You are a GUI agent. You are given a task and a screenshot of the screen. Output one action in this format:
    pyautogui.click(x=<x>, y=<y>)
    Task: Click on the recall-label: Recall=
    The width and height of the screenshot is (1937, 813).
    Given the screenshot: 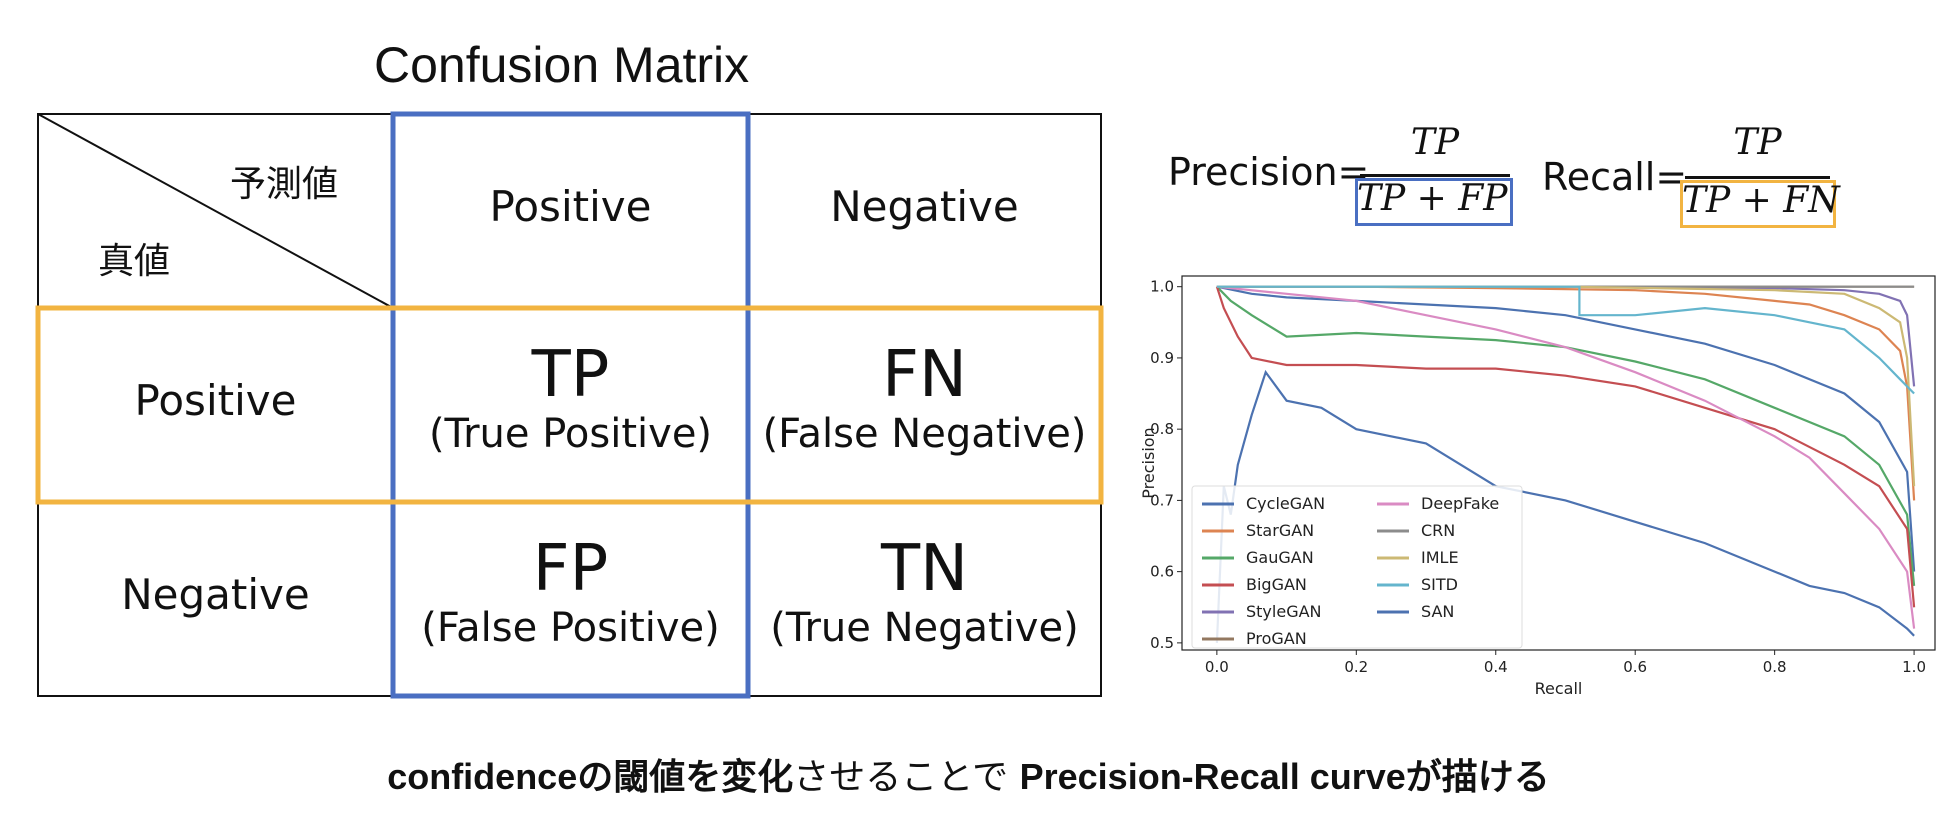 What is the action you would take?
    pyautogui.click(x=1615, y=177)
    